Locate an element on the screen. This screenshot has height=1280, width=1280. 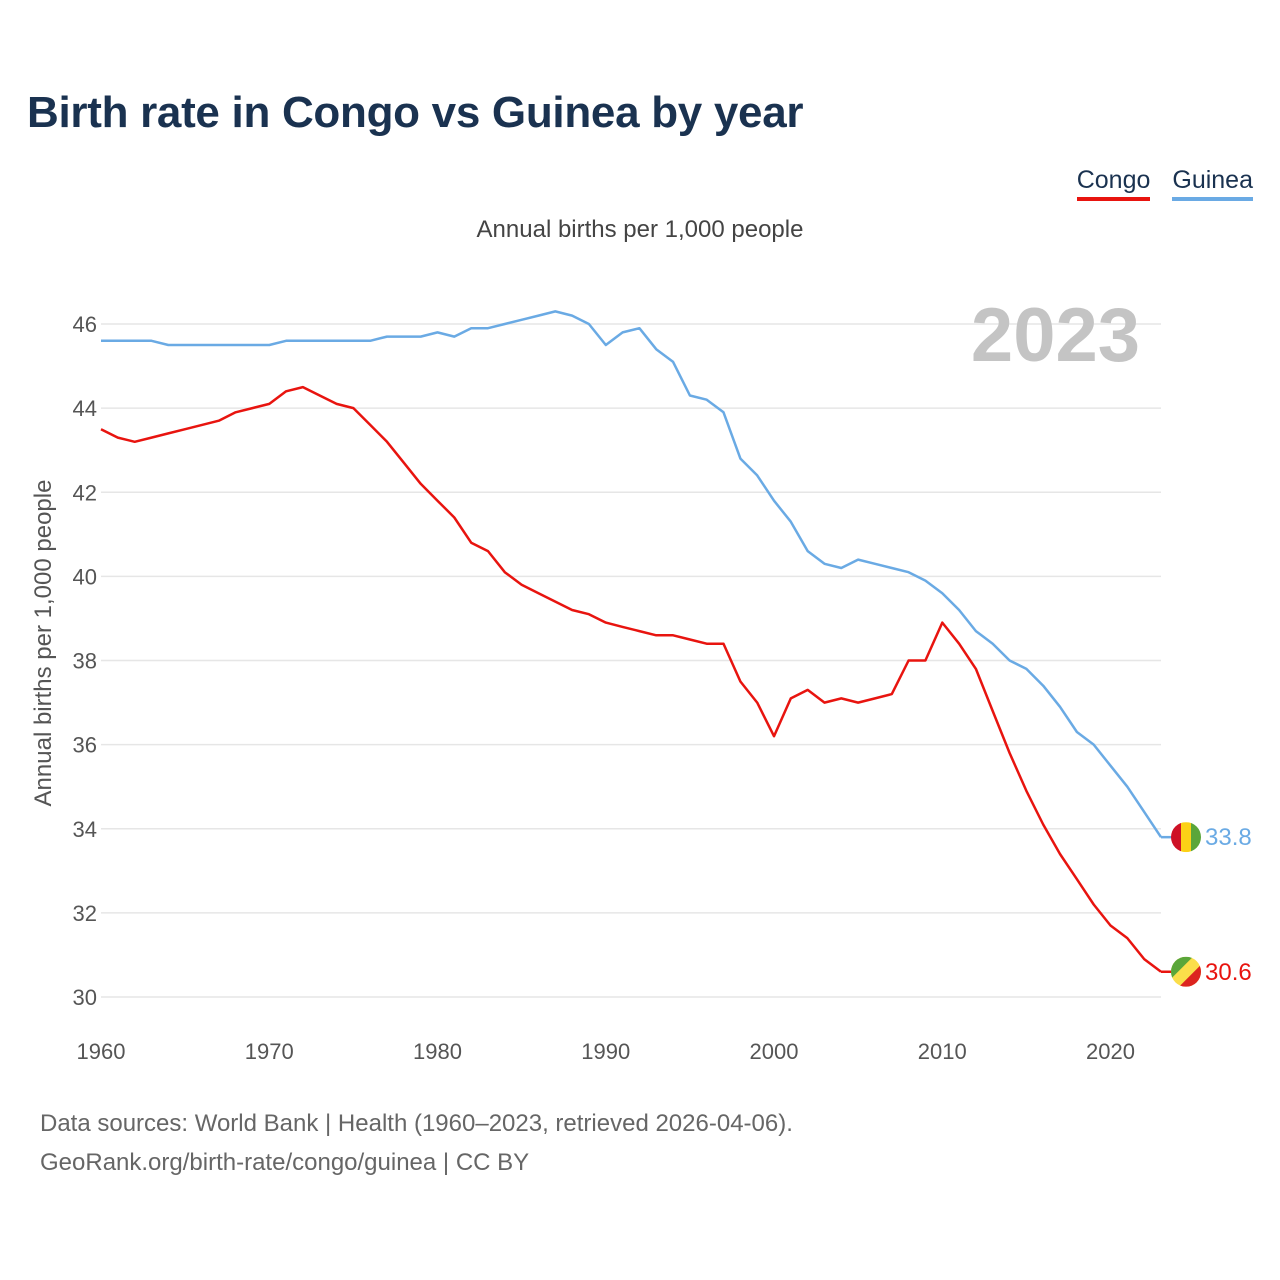
year-label: 2023 is located at coordinates (1055, 335).